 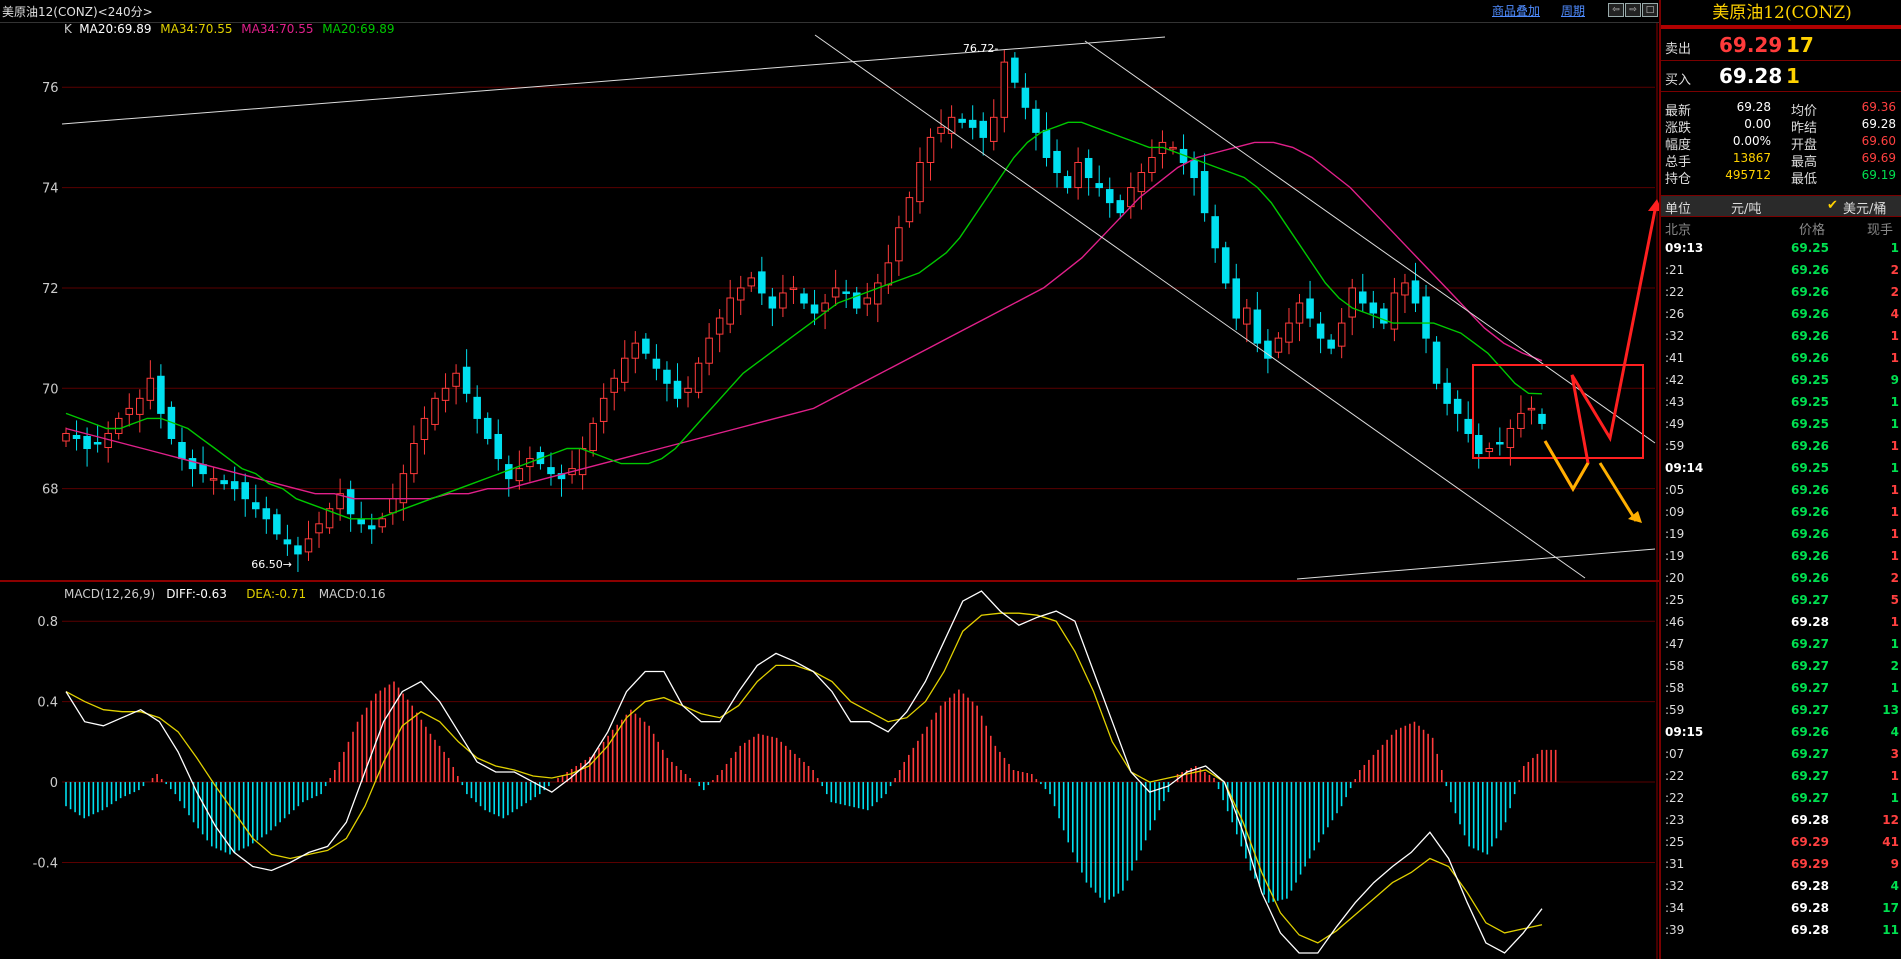 I want to click on tick-row: :59 69.27 13, so click(x=1781, y=710).